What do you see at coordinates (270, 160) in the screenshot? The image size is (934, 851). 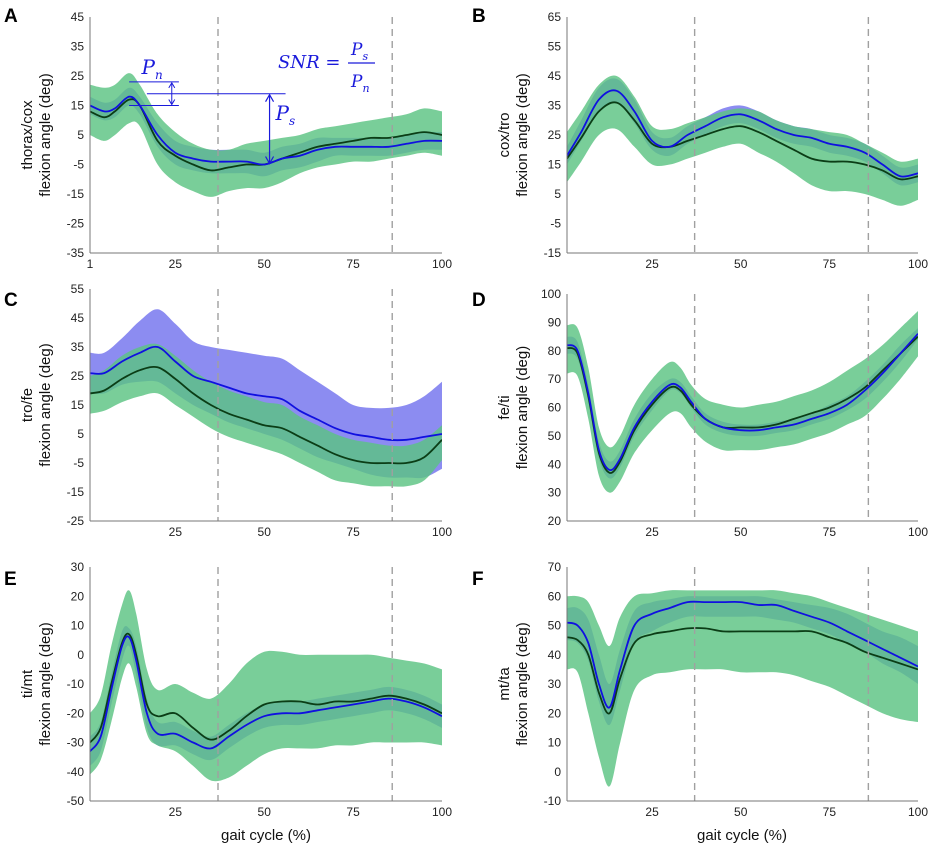 I see `signal-arrow-head-down` at bounding box center [270, 160].